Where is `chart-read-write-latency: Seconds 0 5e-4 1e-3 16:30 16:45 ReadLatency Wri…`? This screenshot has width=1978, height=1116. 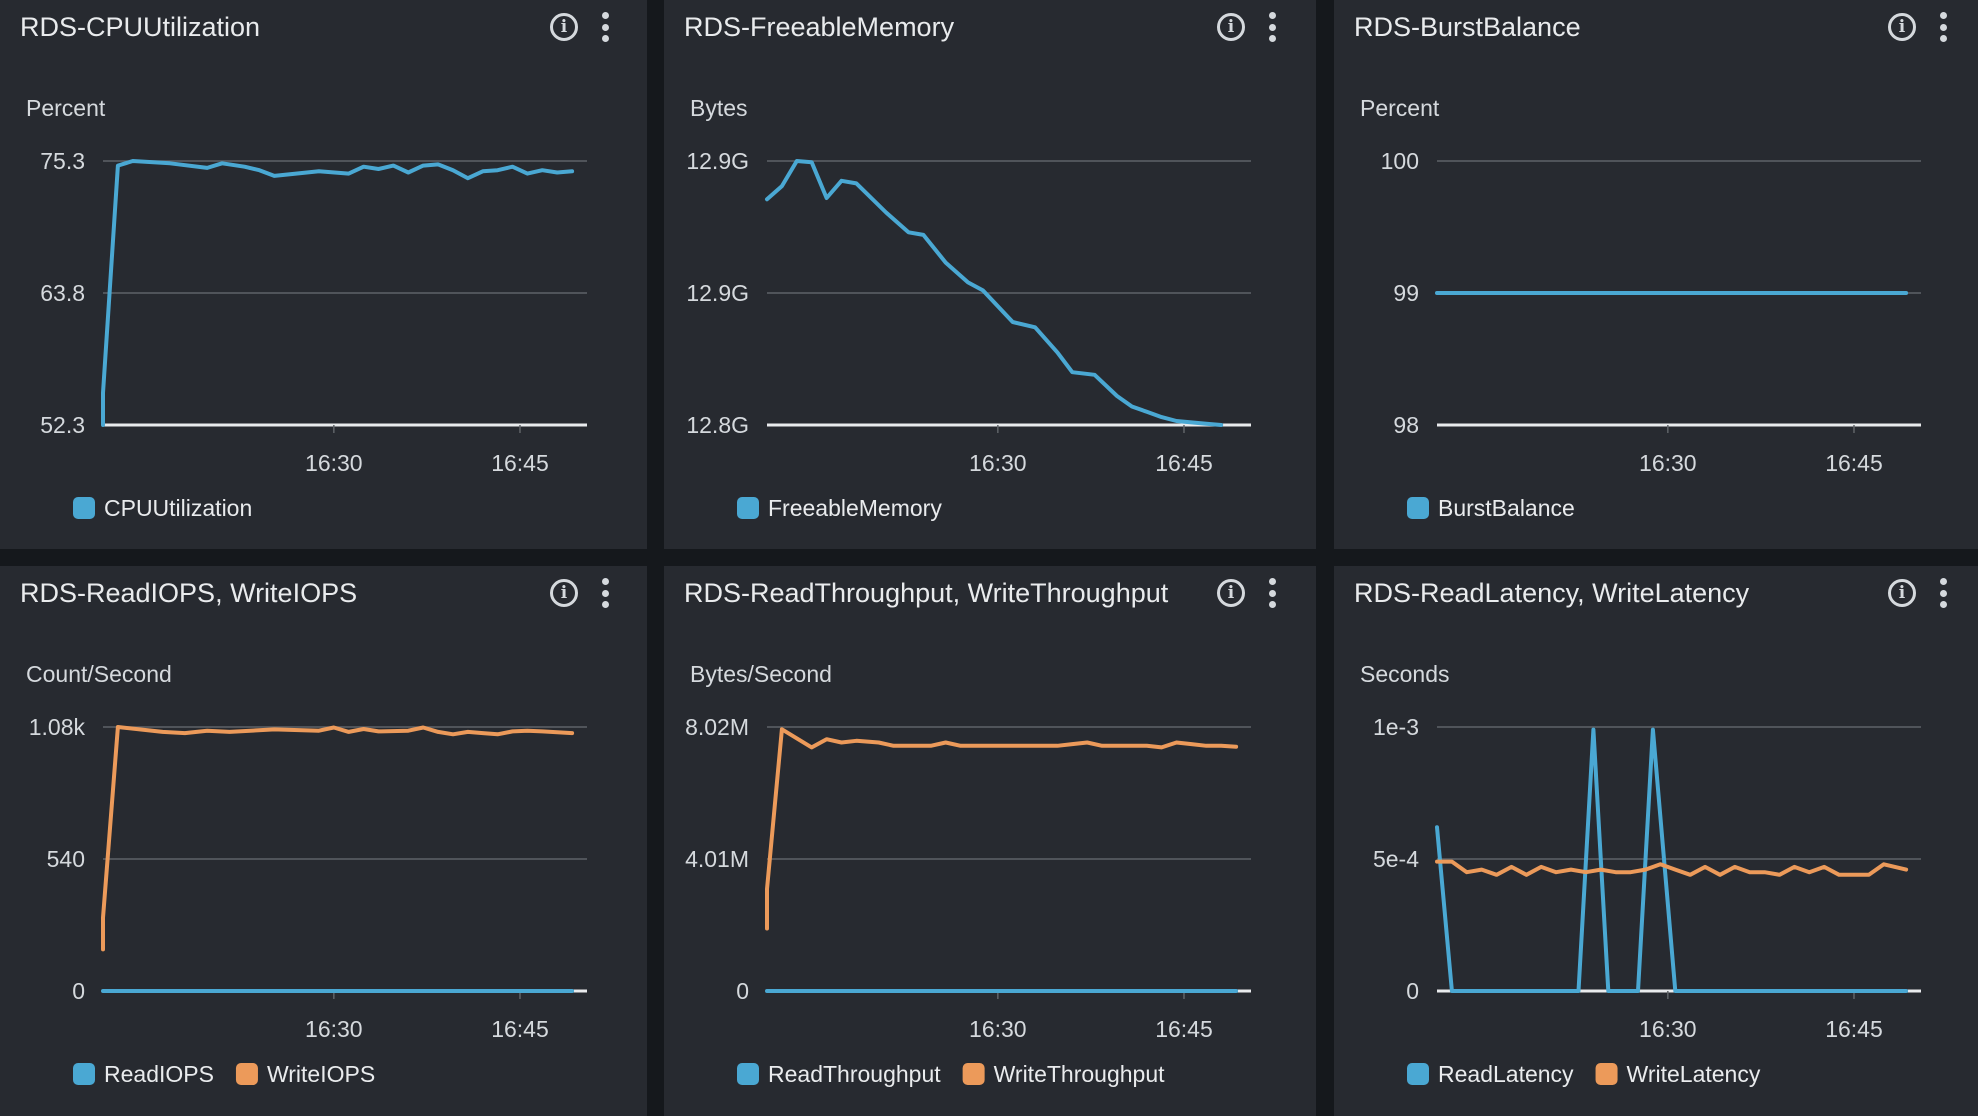 chart-read-write-latency: Seconds 0 5e-4 1e-3 16:30 16:45 ReadLatency Wri… is located at coordinates (1640, 874).